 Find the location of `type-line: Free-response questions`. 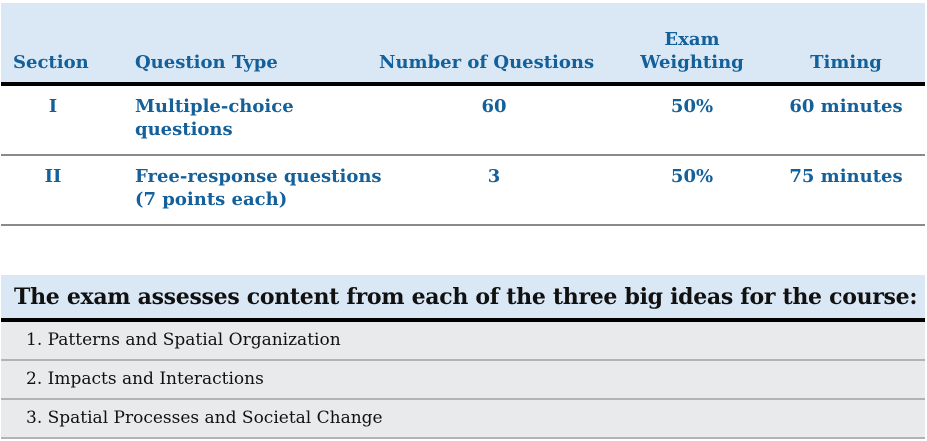

type-line: Free-response questions is located at coordinates (258, 176).